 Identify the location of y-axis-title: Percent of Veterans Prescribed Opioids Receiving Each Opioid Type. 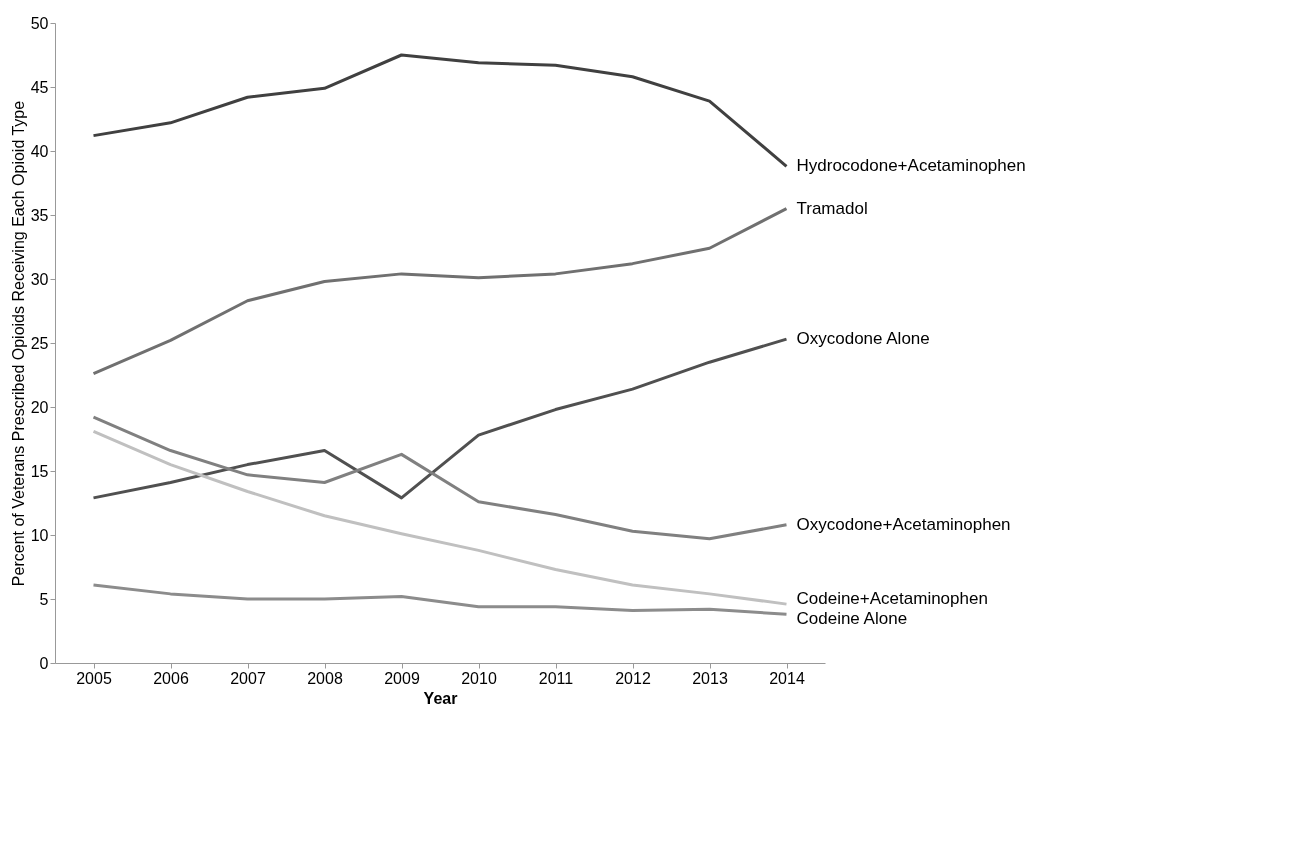
(18, 343).